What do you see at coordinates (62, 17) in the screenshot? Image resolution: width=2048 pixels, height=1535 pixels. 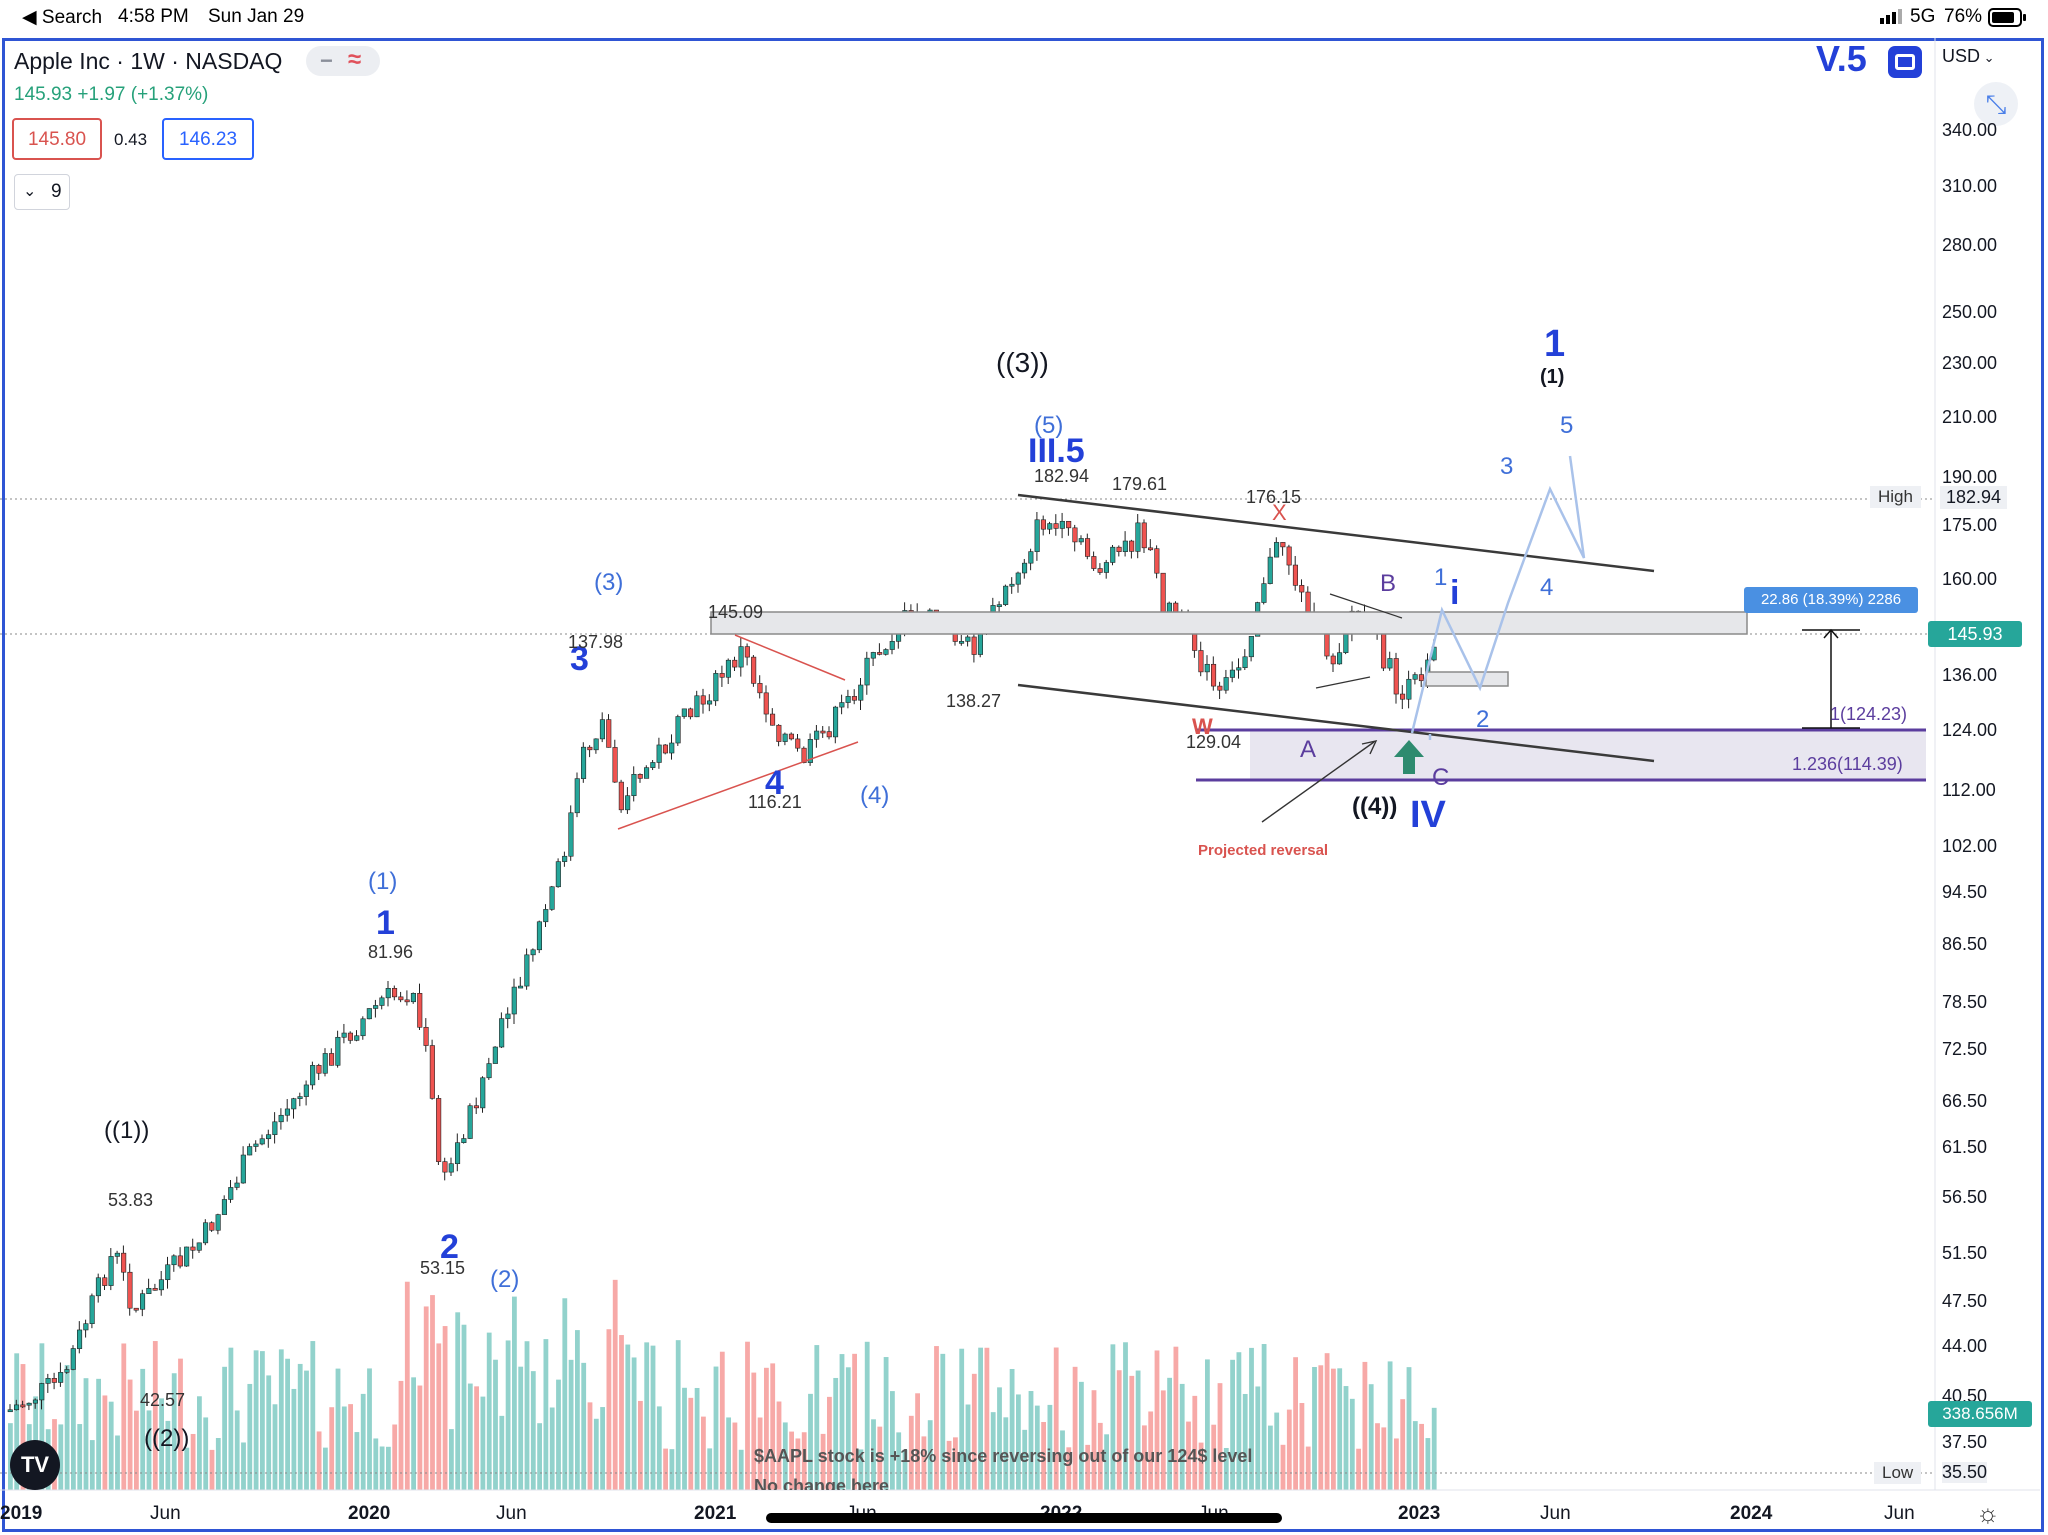 I see `back-to-search-link: ◀ Search` at bounding box center [62, 17].